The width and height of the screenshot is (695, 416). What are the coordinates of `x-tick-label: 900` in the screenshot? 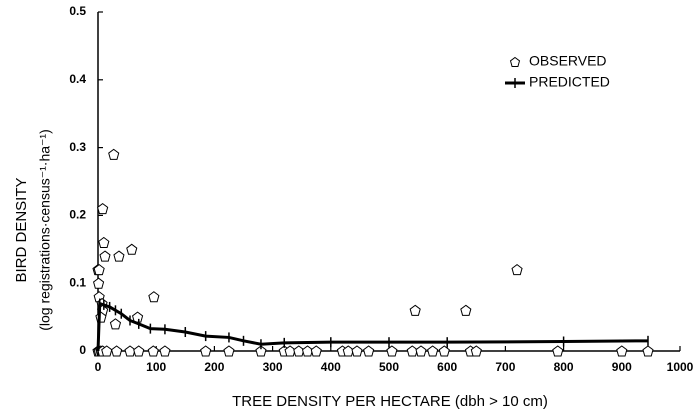 It's located at (622, 367).